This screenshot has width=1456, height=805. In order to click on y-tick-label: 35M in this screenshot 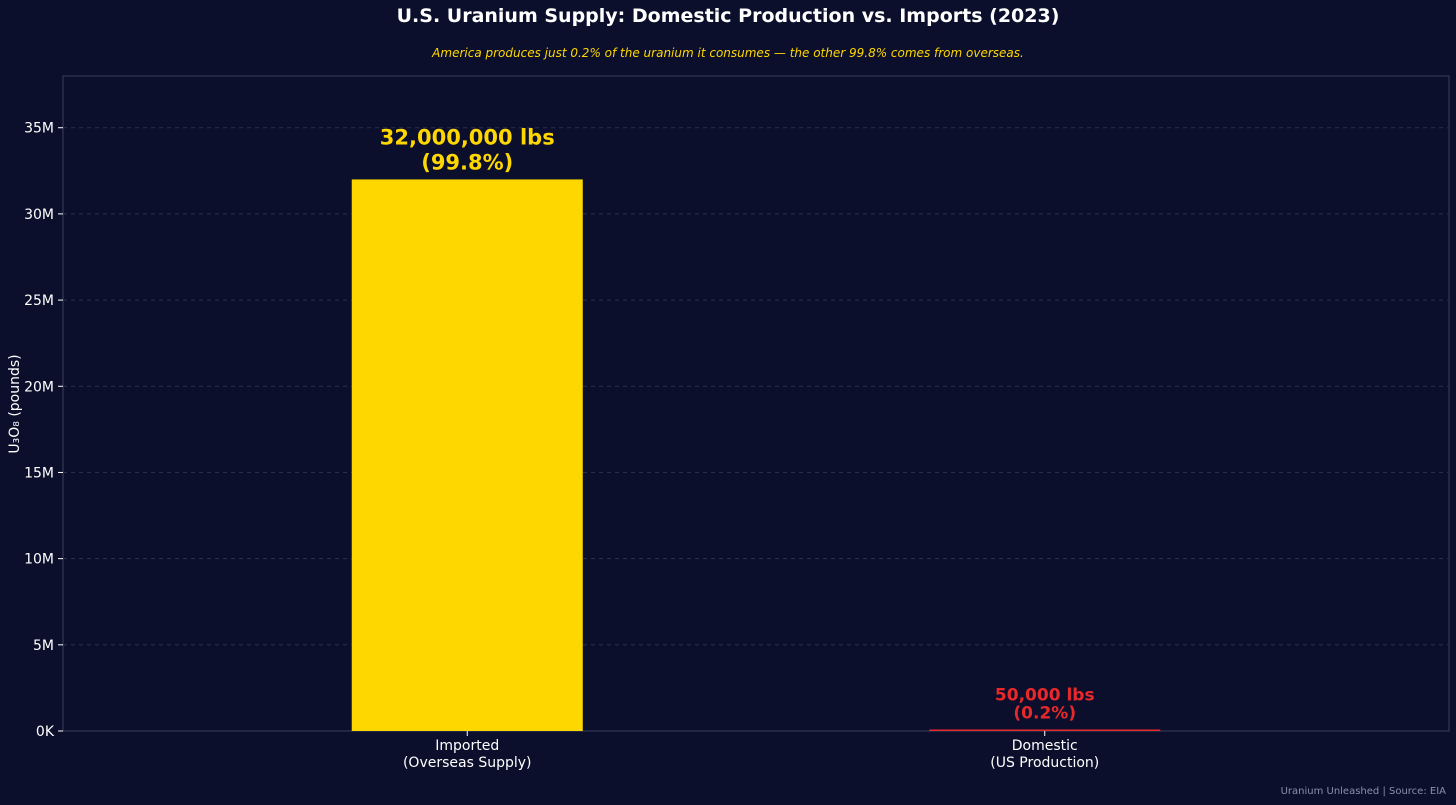, I will do `click(39, 129)`.